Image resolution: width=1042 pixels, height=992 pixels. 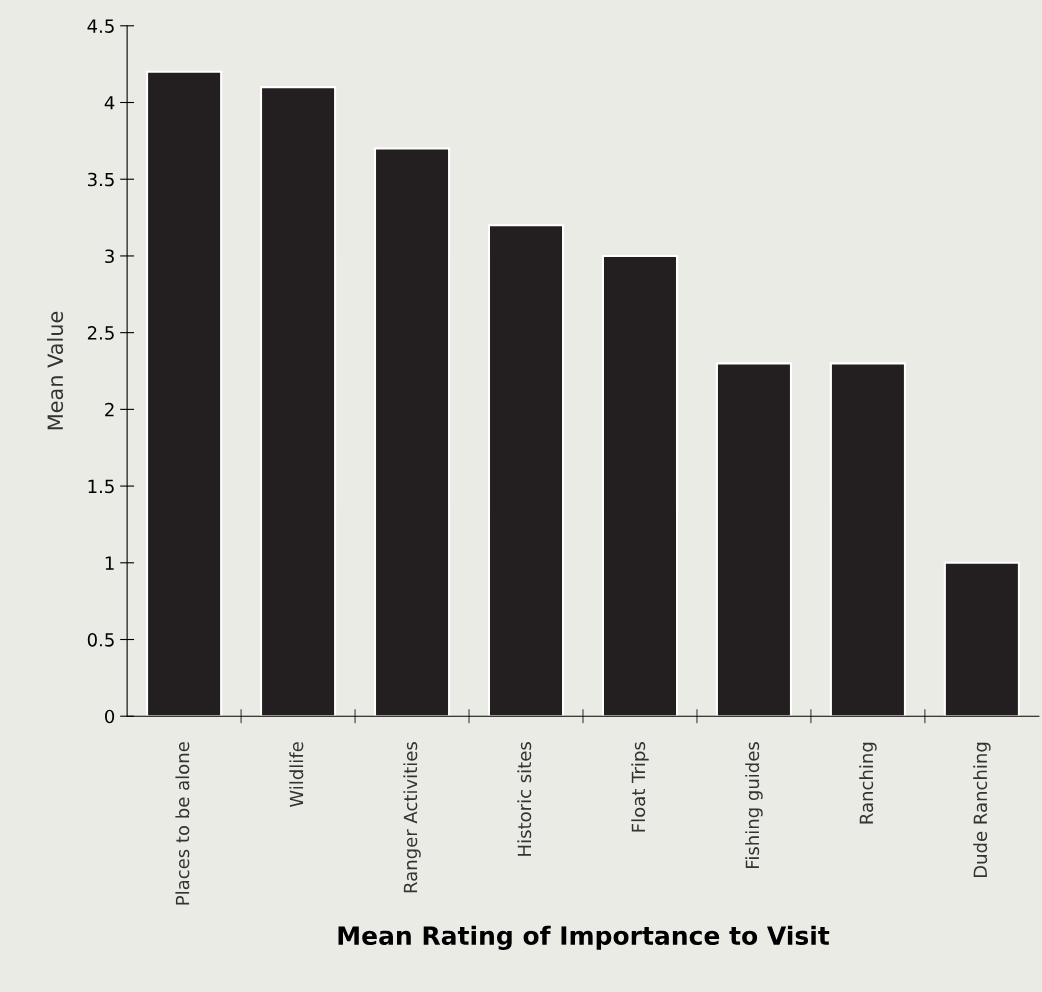 What do you see at coordinates (640, 787) in the screenshot?
I see `x-tick-label: Float Trips` at bounding box center [640, 787].